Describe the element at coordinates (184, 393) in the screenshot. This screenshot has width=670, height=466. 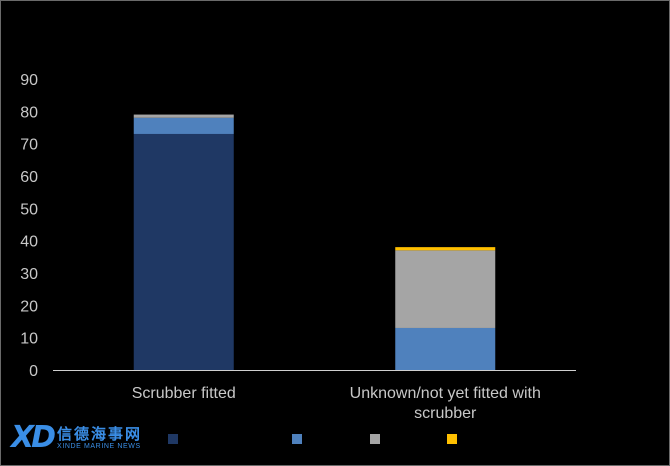
I see `x-category-label: Scrubber fitted` at that location.